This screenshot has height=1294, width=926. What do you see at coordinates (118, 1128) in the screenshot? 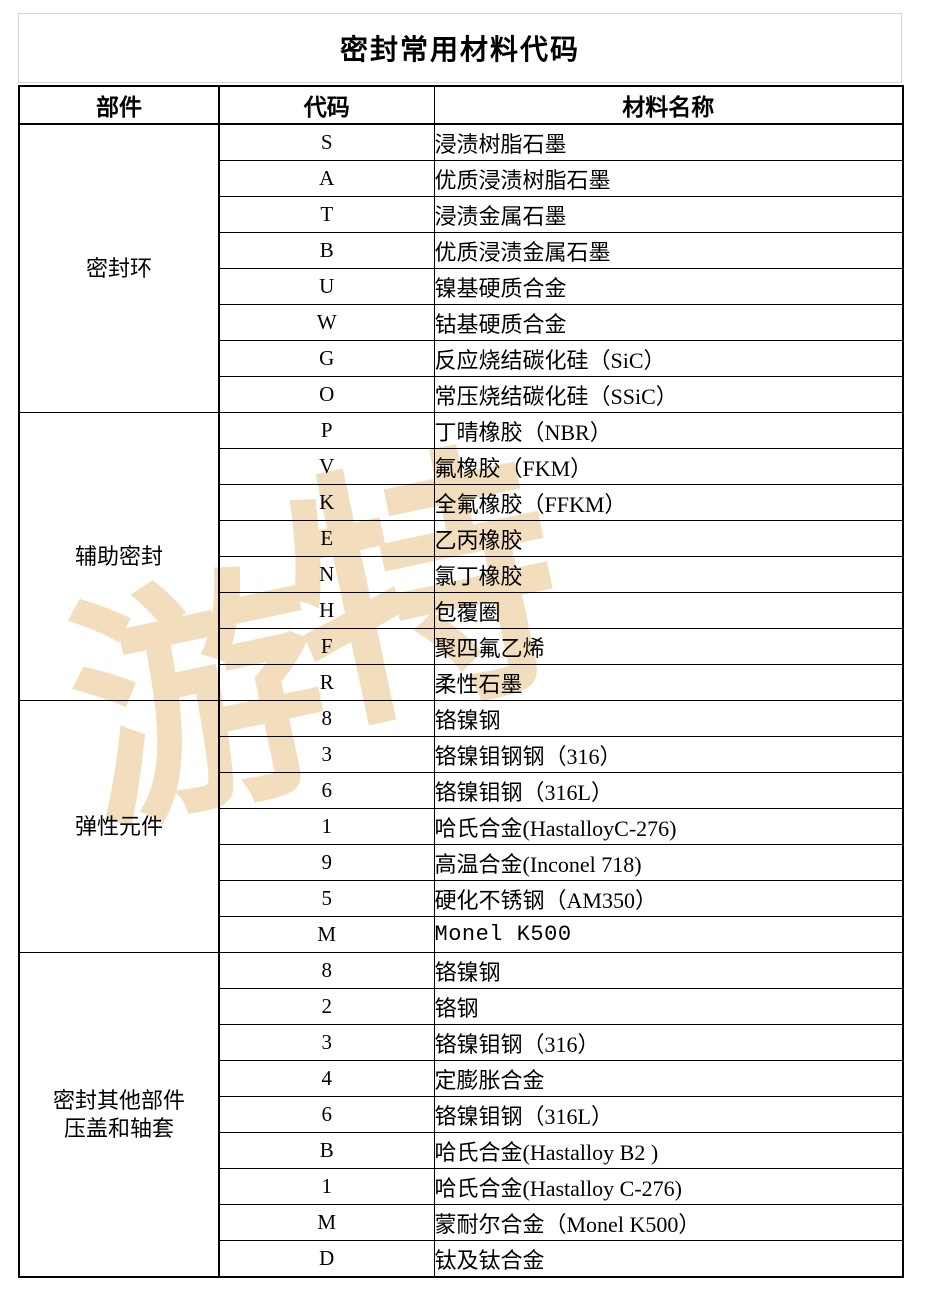
I see `part-group-label-line2: 压盖和轴套` at bounding box center [118, 1128].